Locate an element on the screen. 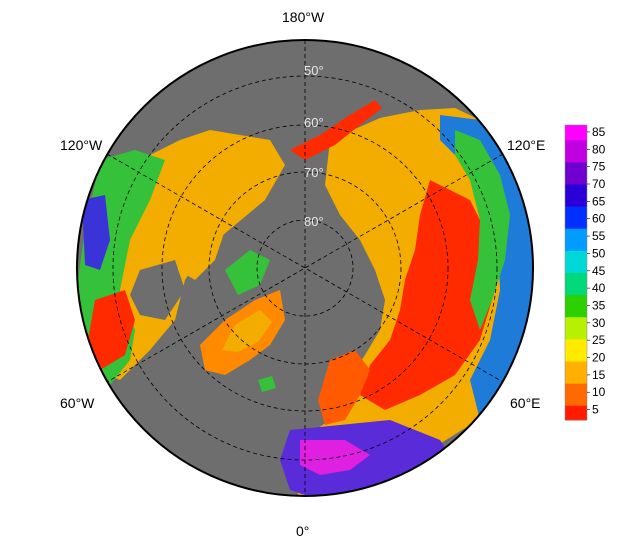  lon-label-0: 0° is located at coordinates (302, 531).